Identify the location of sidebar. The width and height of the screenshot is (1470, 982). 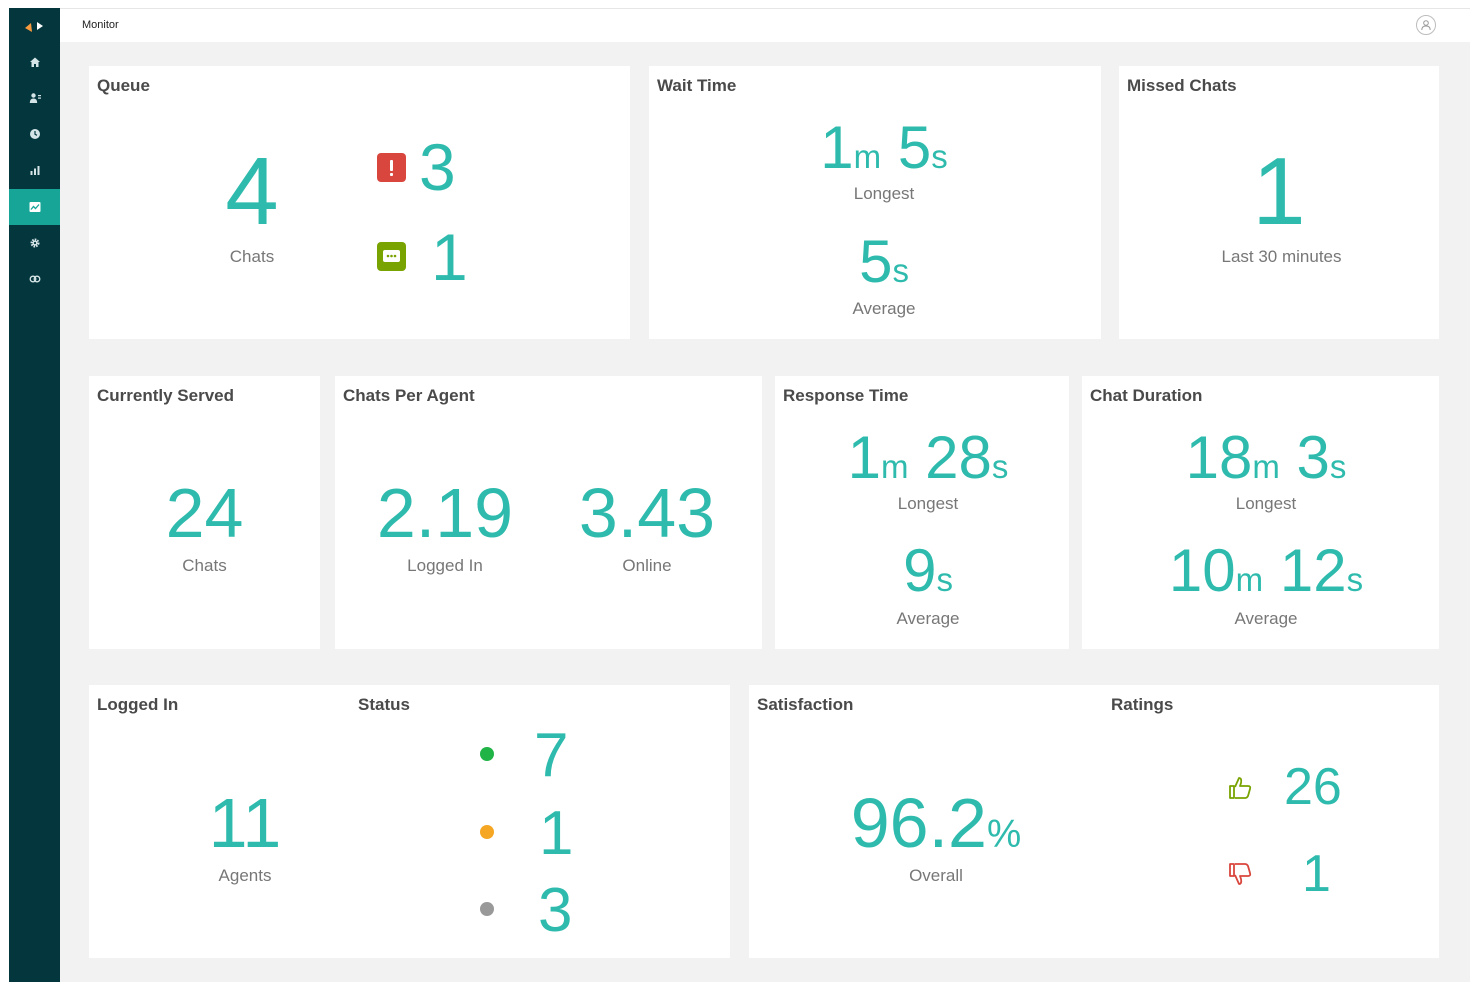
(34, 495).